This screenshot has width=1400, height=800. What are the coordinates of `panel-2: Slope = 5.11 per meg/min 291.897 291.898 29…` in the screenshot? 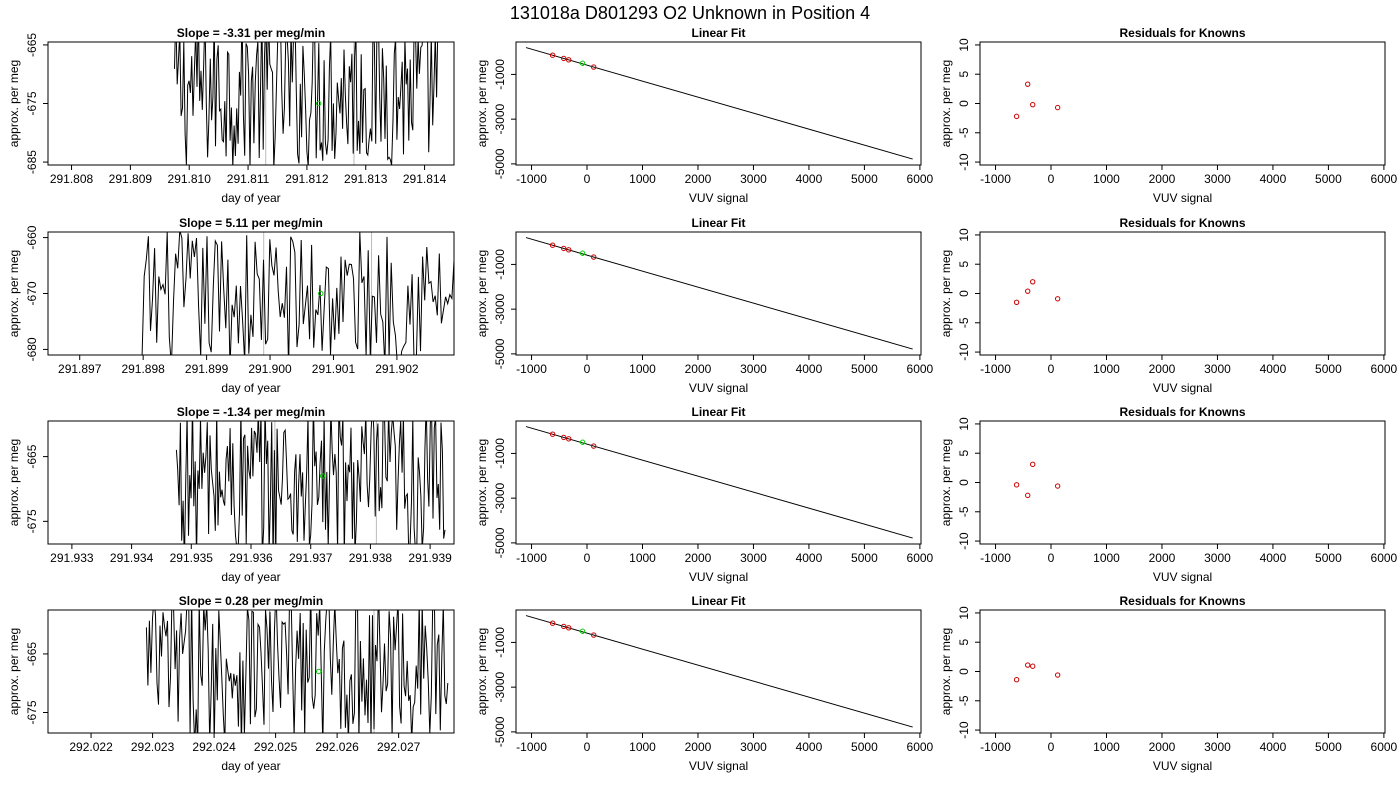 It's located at (231, 305).